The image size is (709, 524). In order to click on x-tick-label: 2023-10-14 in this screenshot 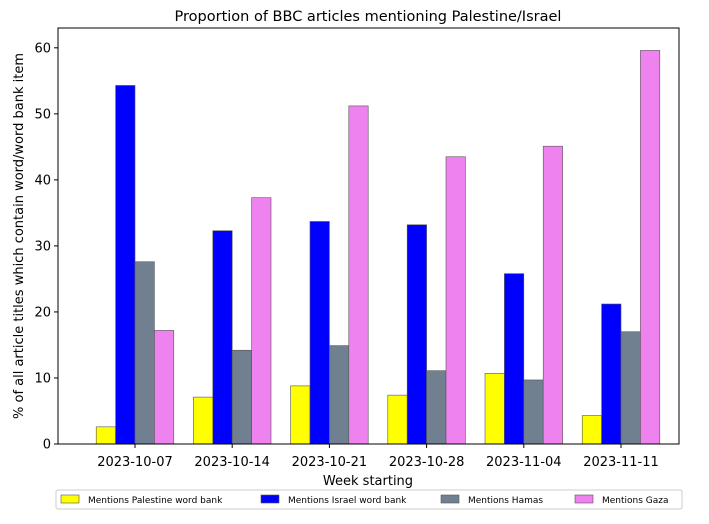, I will do `click(232, 462)`.